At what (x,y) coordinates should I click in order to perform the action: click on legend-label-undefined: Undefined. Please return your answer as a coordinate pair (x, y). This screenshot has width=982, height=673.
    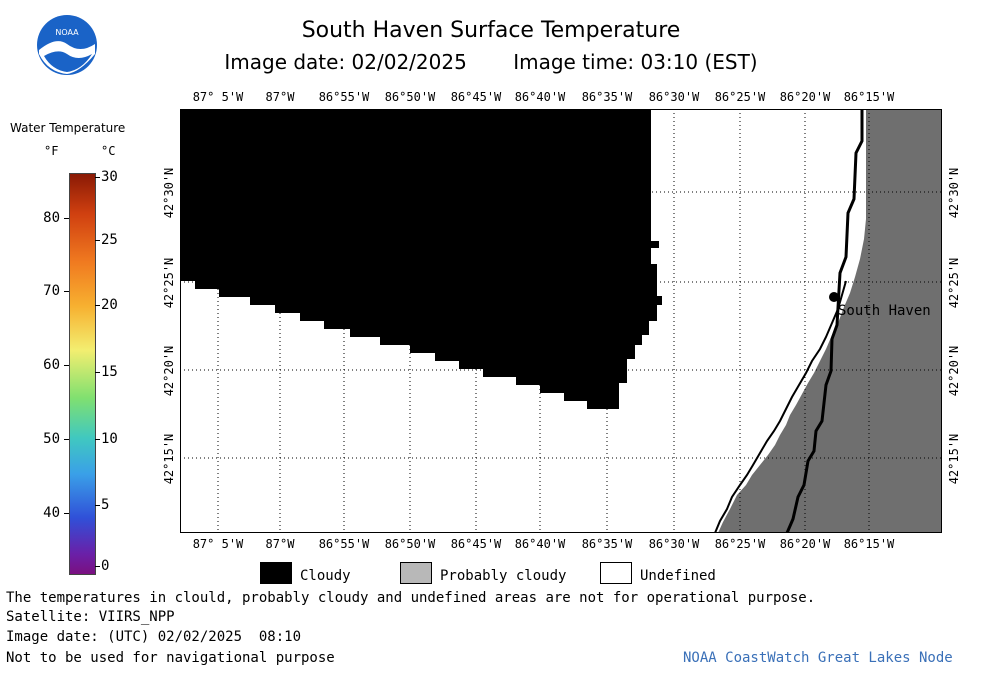
    Looking at the image, I should click on (678, 576).